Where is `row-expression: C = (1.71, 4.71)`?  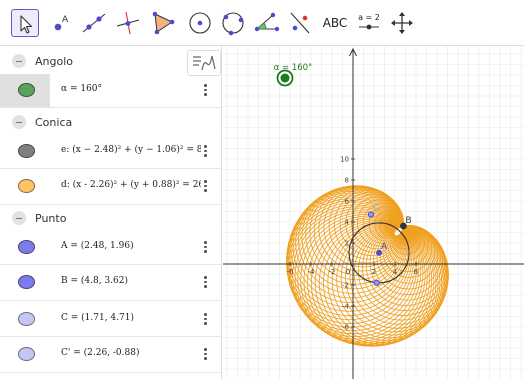
row-expression: C = (1.71, 4.71) is located at coordinates (97, 318).